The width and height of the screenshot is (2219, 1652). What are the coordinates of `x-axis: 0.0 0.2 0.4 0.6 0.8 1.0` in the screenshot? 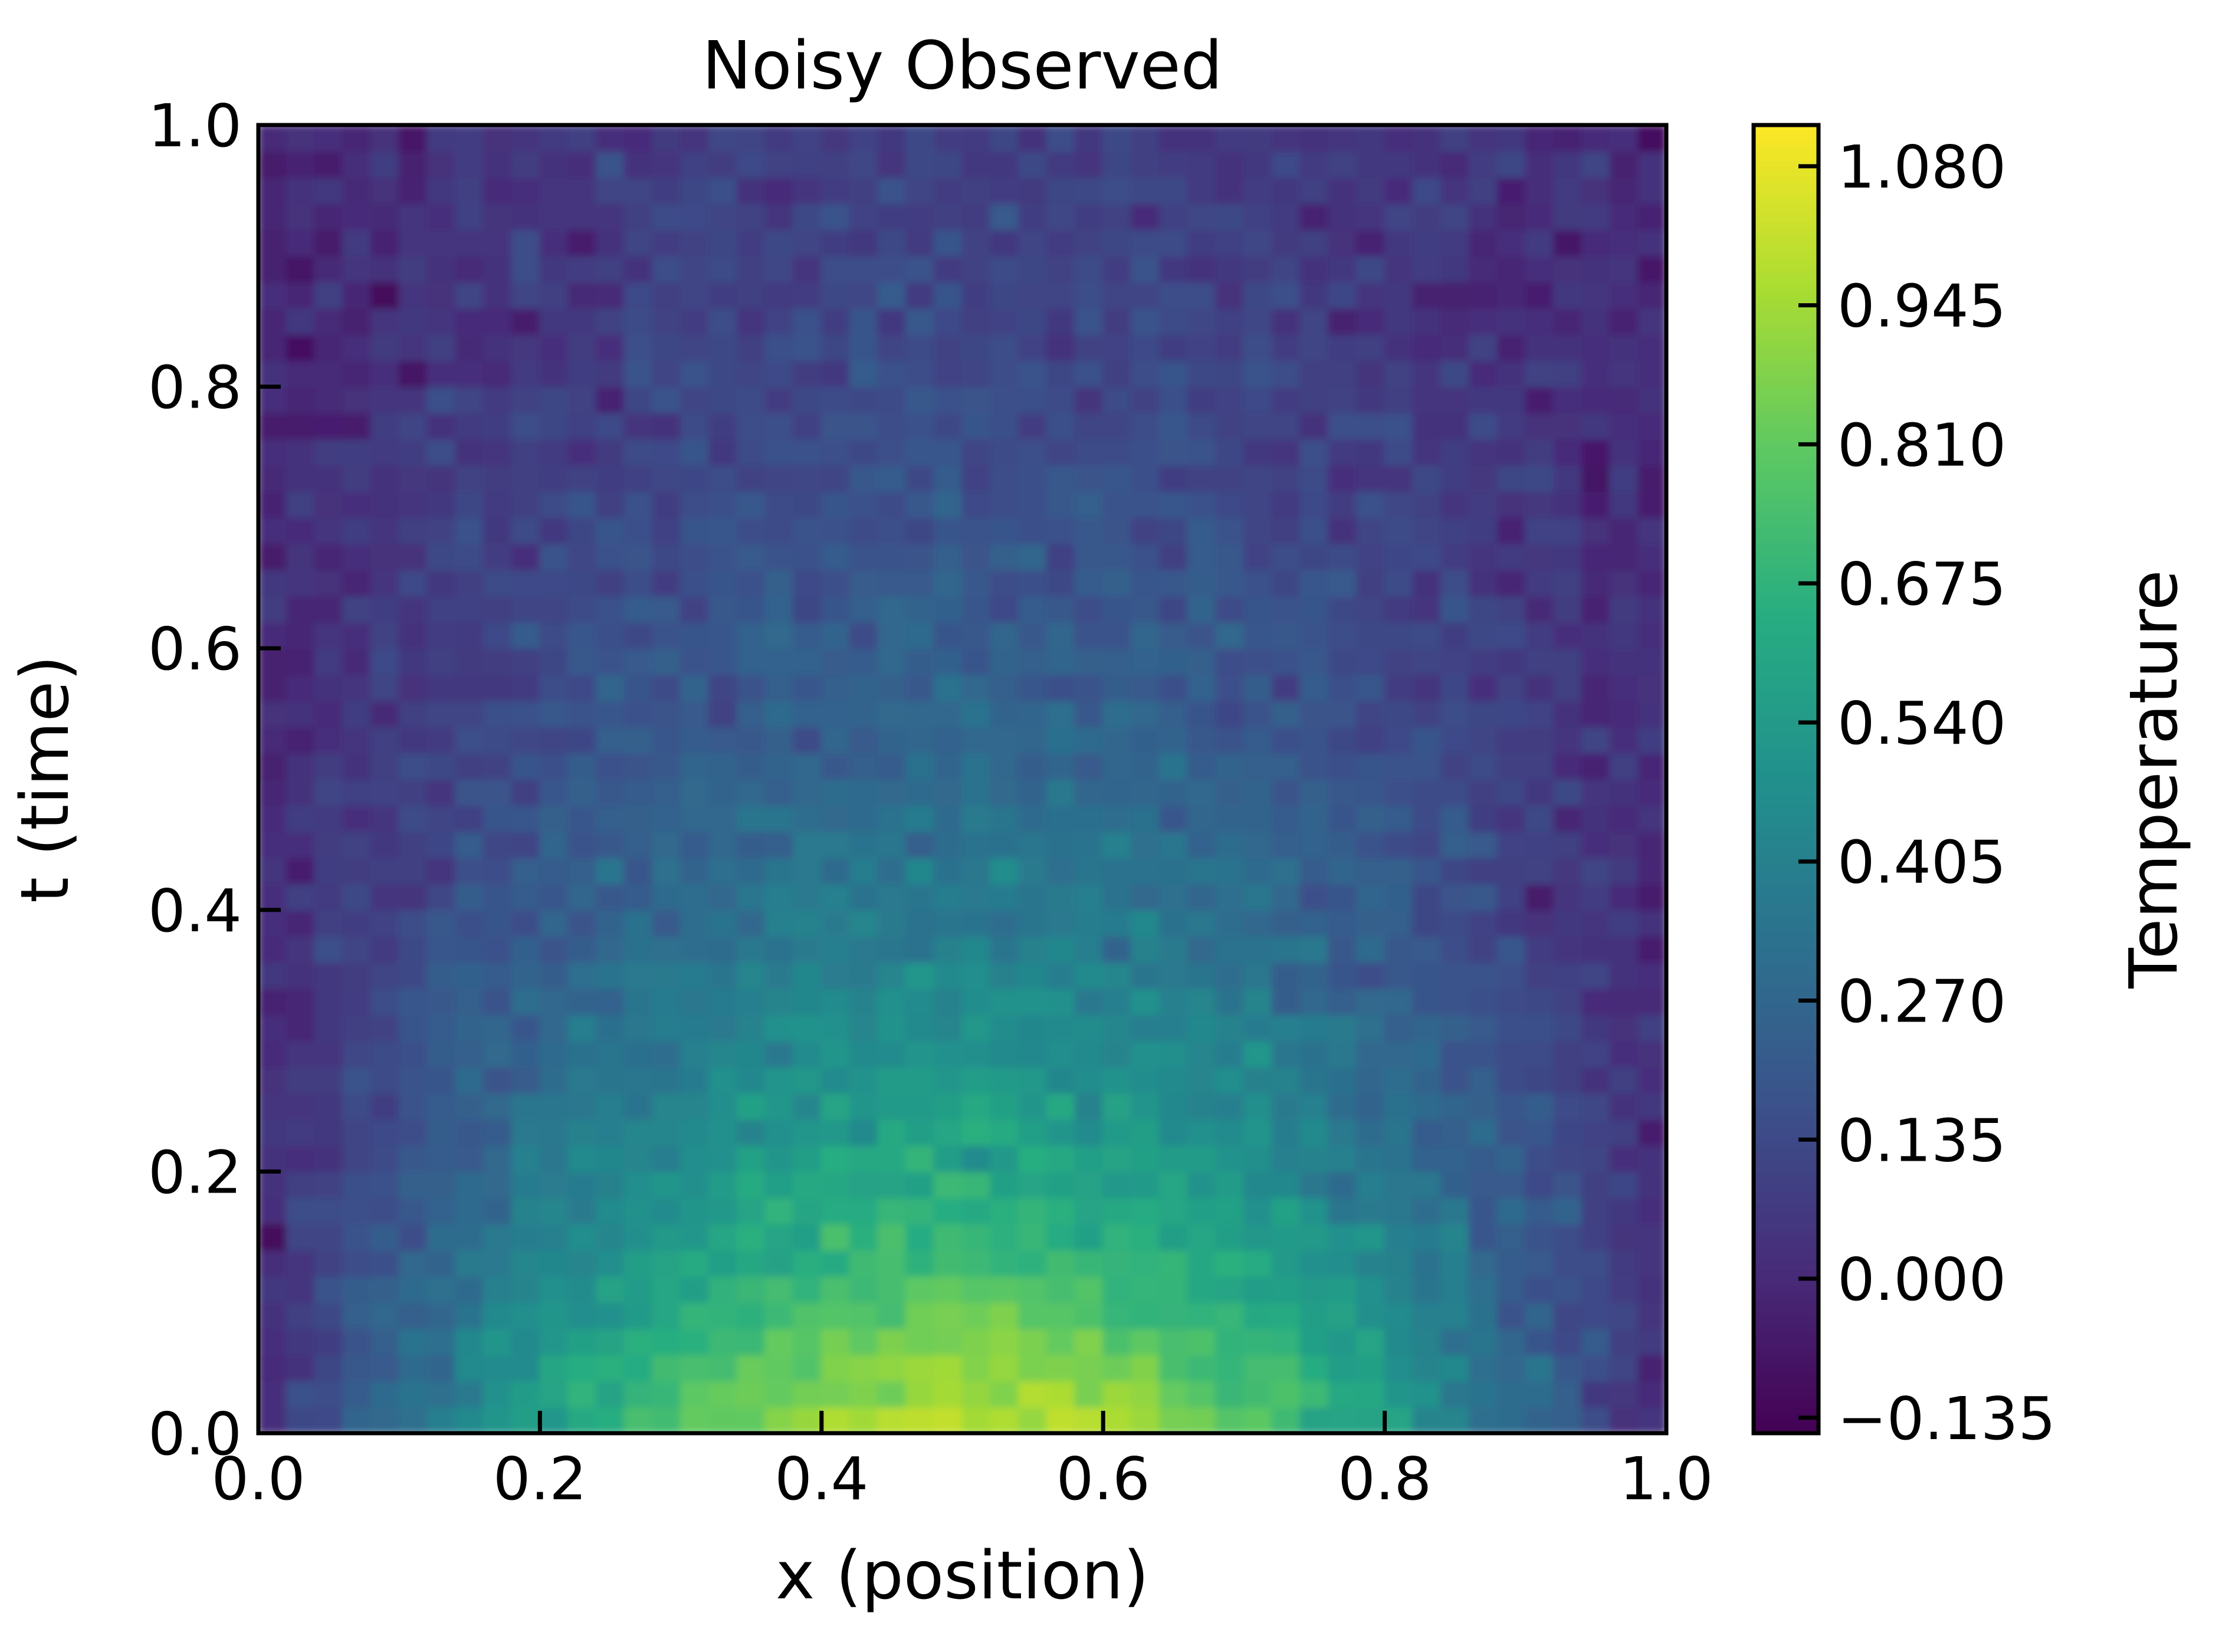 It's located at (962, 1462).